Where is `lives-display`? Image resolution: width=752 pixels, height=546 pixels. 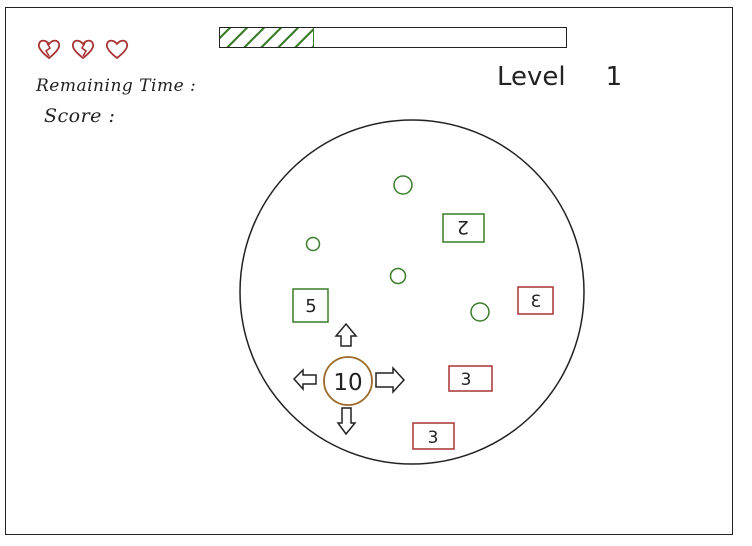 lives-display is located at coordinates (83, 49).